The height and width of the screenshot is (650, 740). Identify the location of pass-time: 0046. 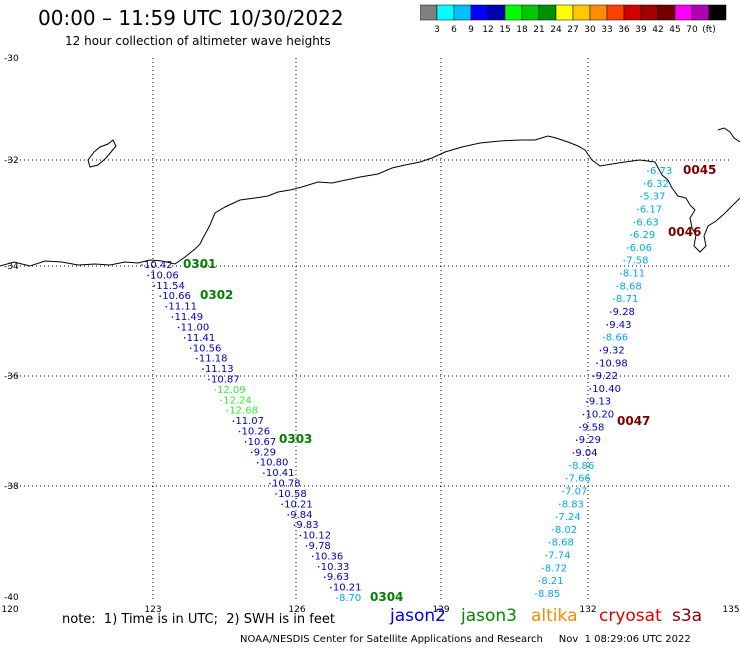
(684, 232).